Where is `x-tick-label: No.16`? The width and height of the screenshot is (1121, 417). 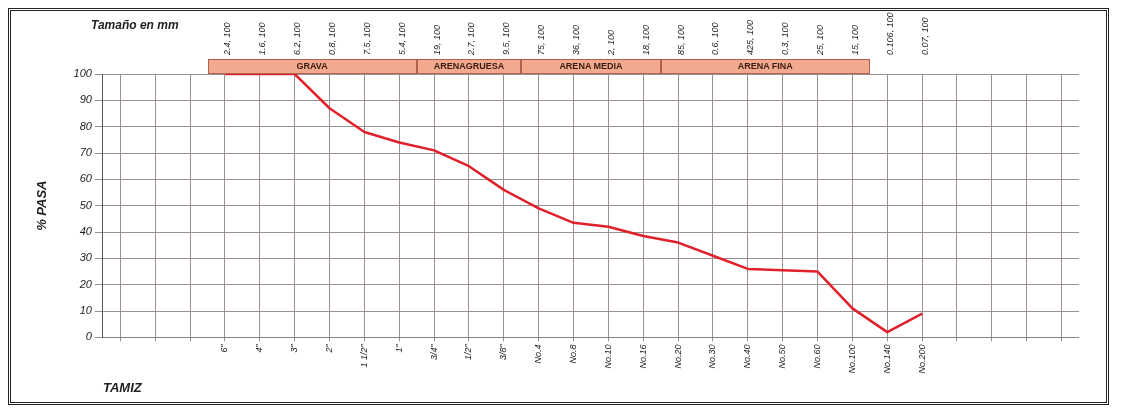 x-tick-label: No.16 is located at coordinates (642, 356).